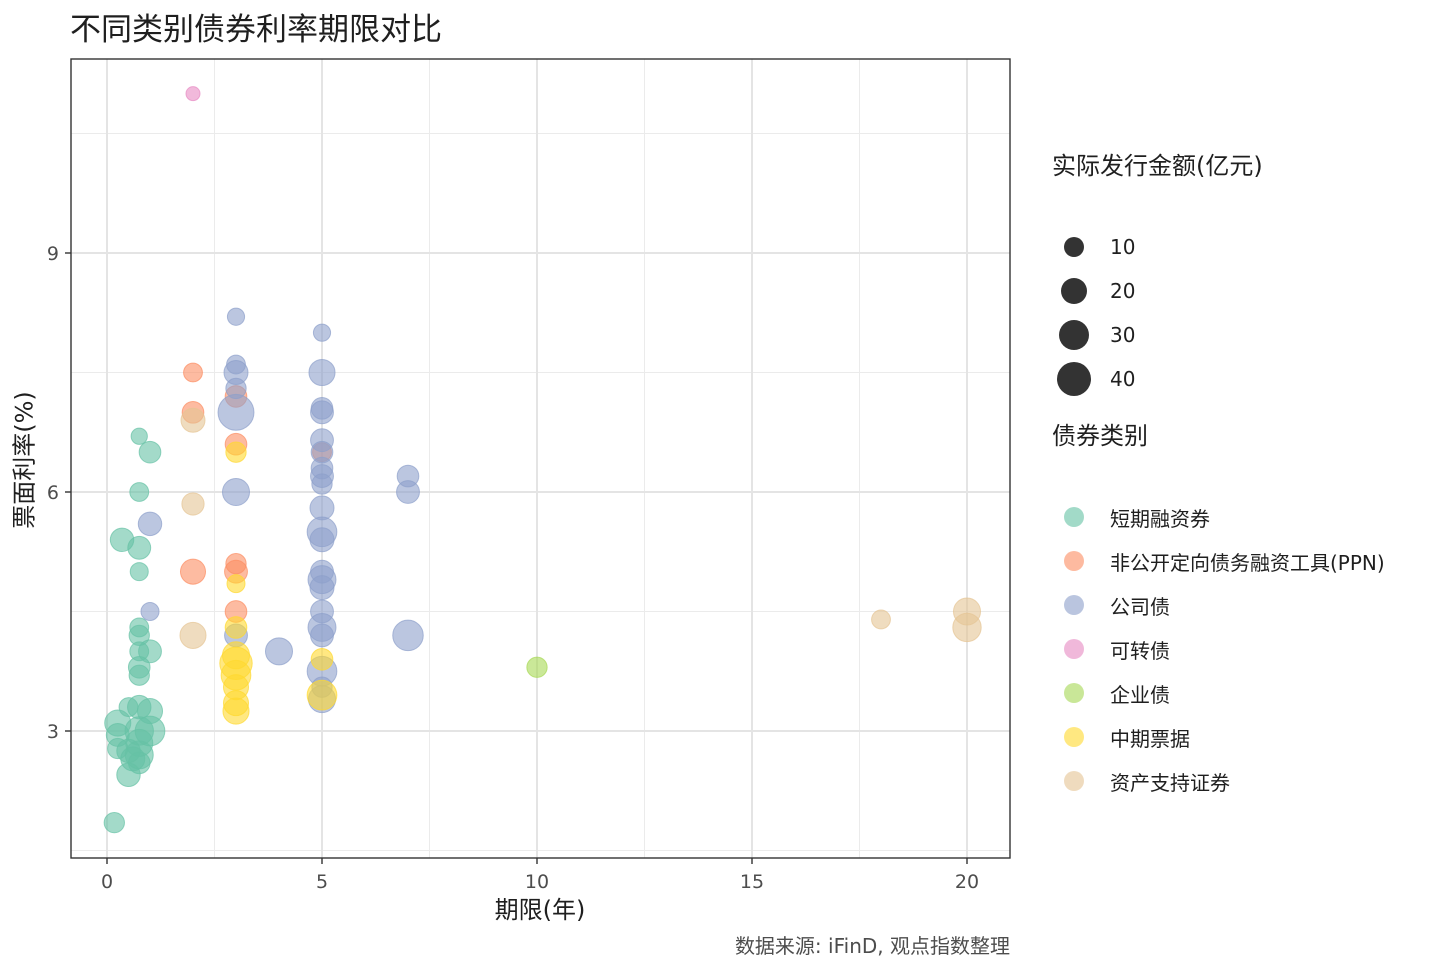  I want to click on x-axis-ticks: 0 5 10 15 20, so click(540, 875).